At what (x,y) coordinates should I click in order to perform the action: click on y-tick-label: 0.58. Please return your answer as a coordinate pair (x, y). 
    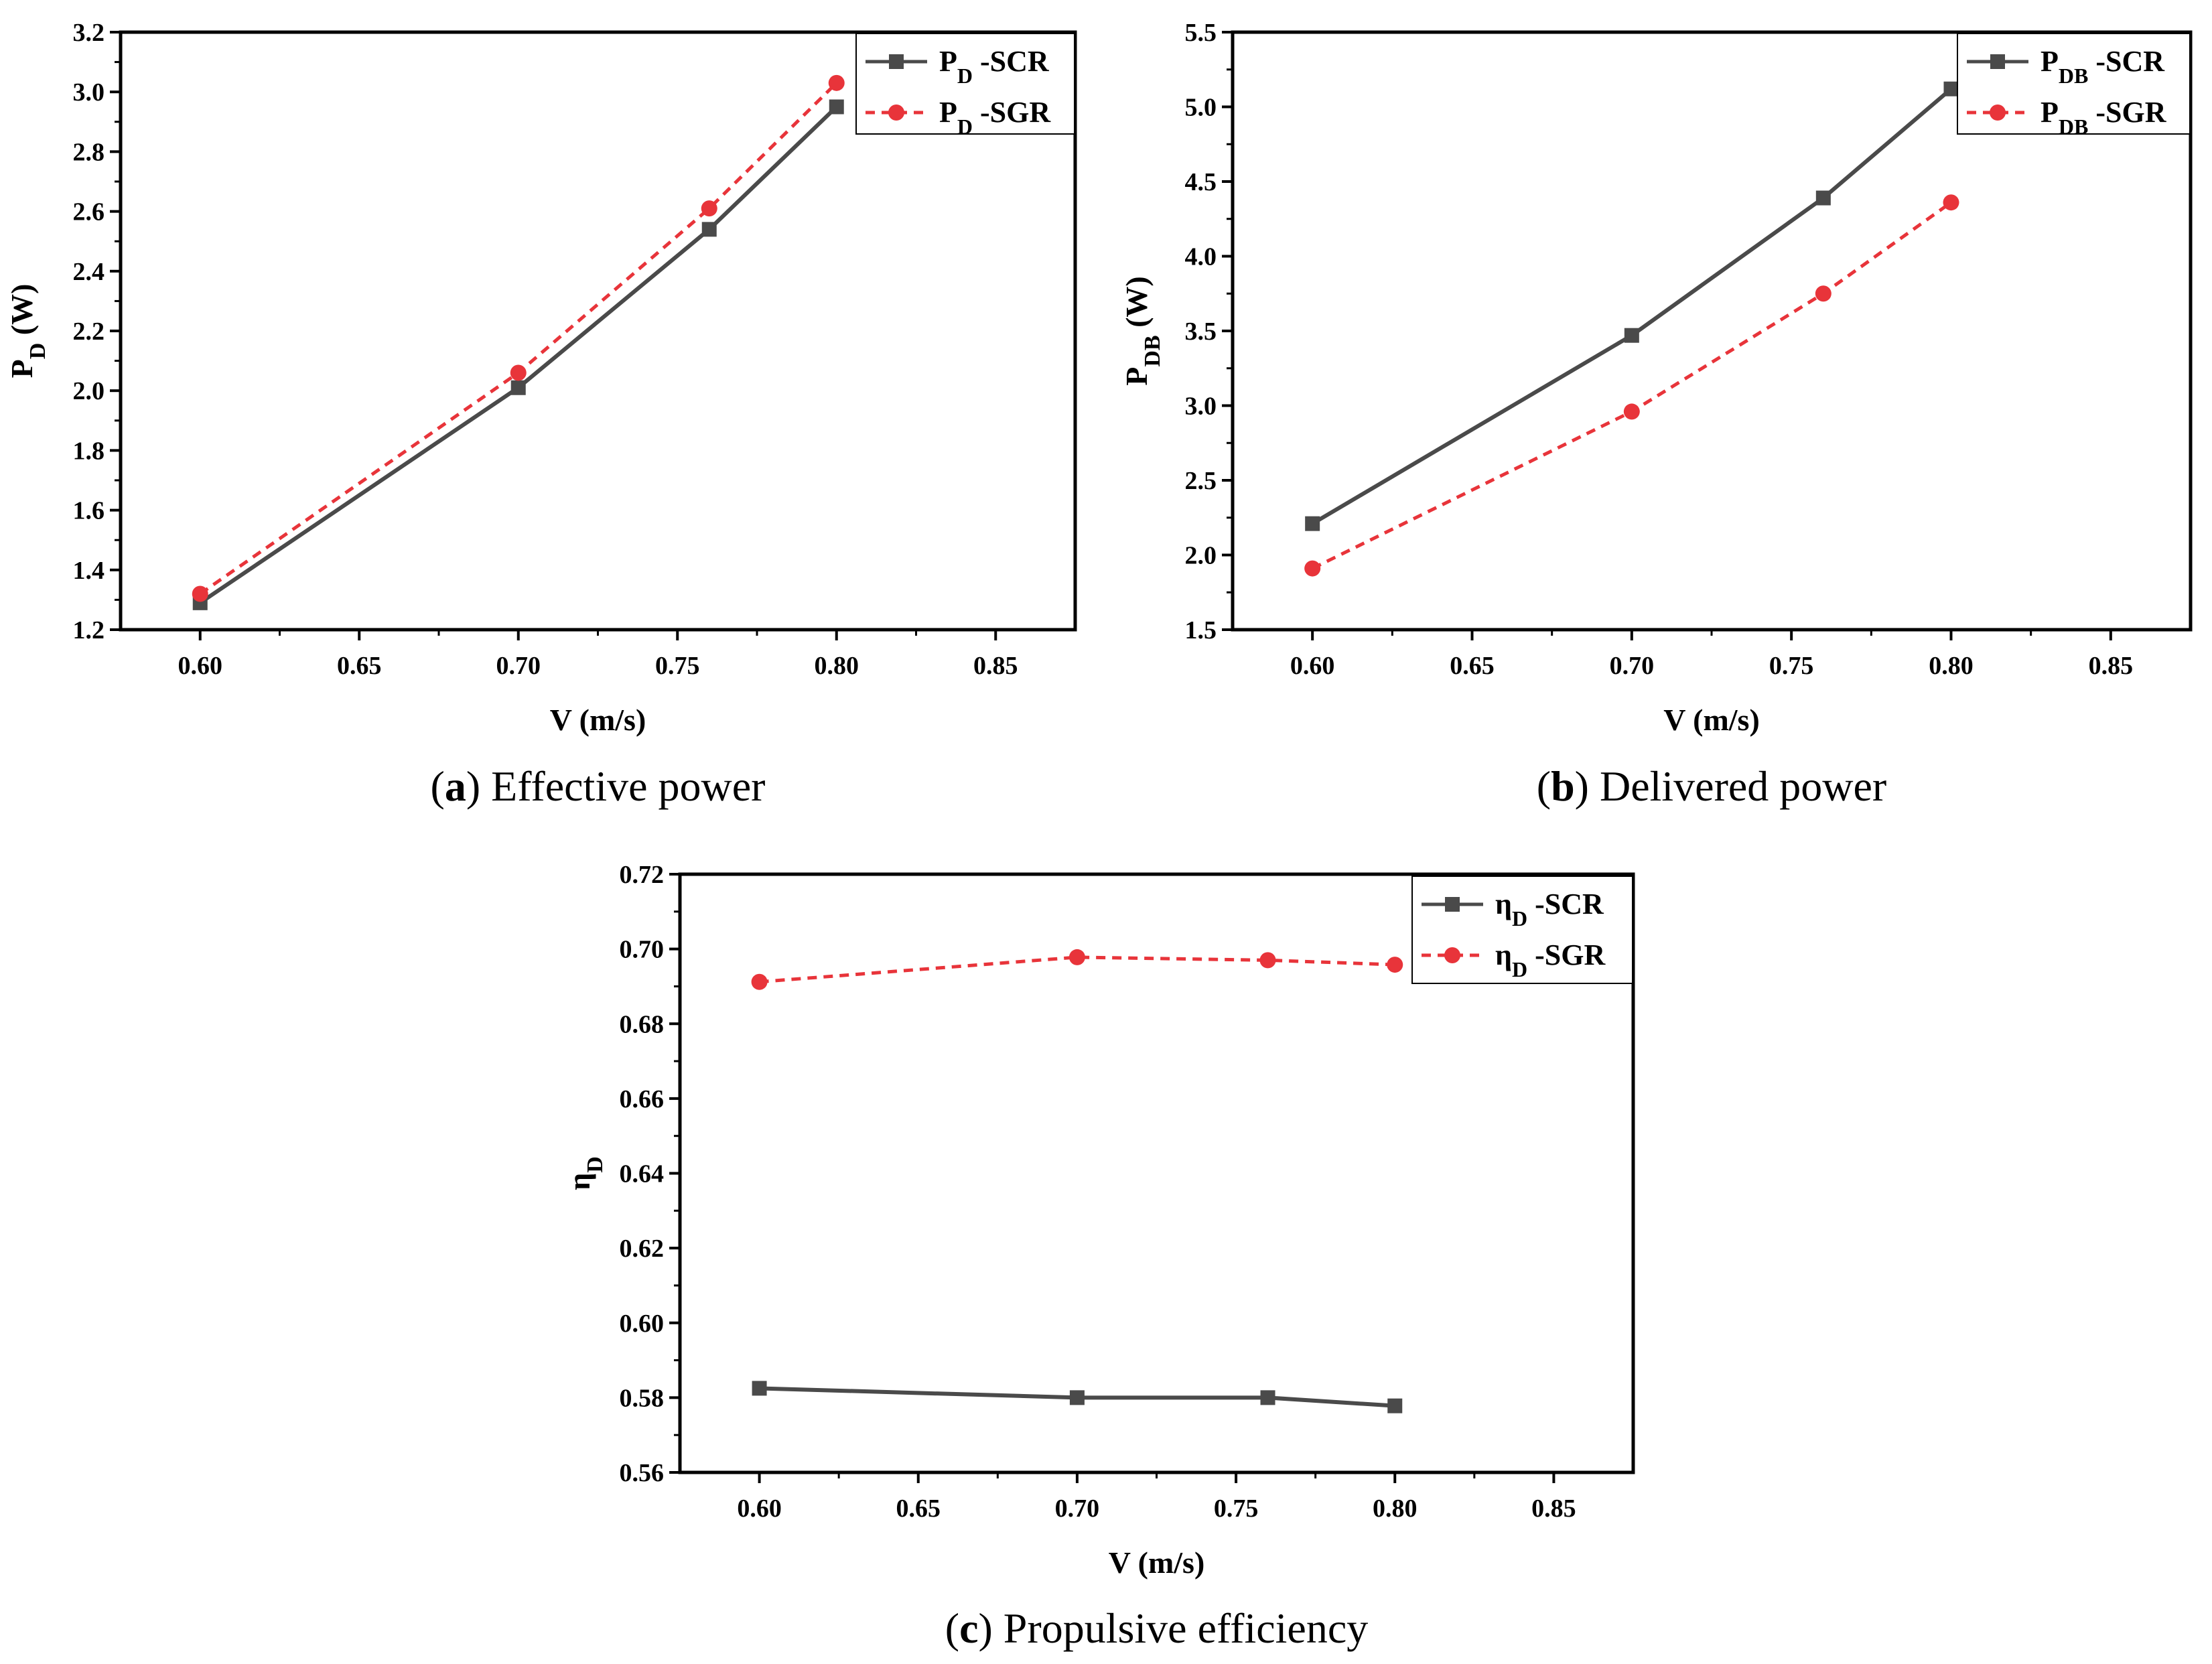
    Looking at the image, I should click on (643, 1398).